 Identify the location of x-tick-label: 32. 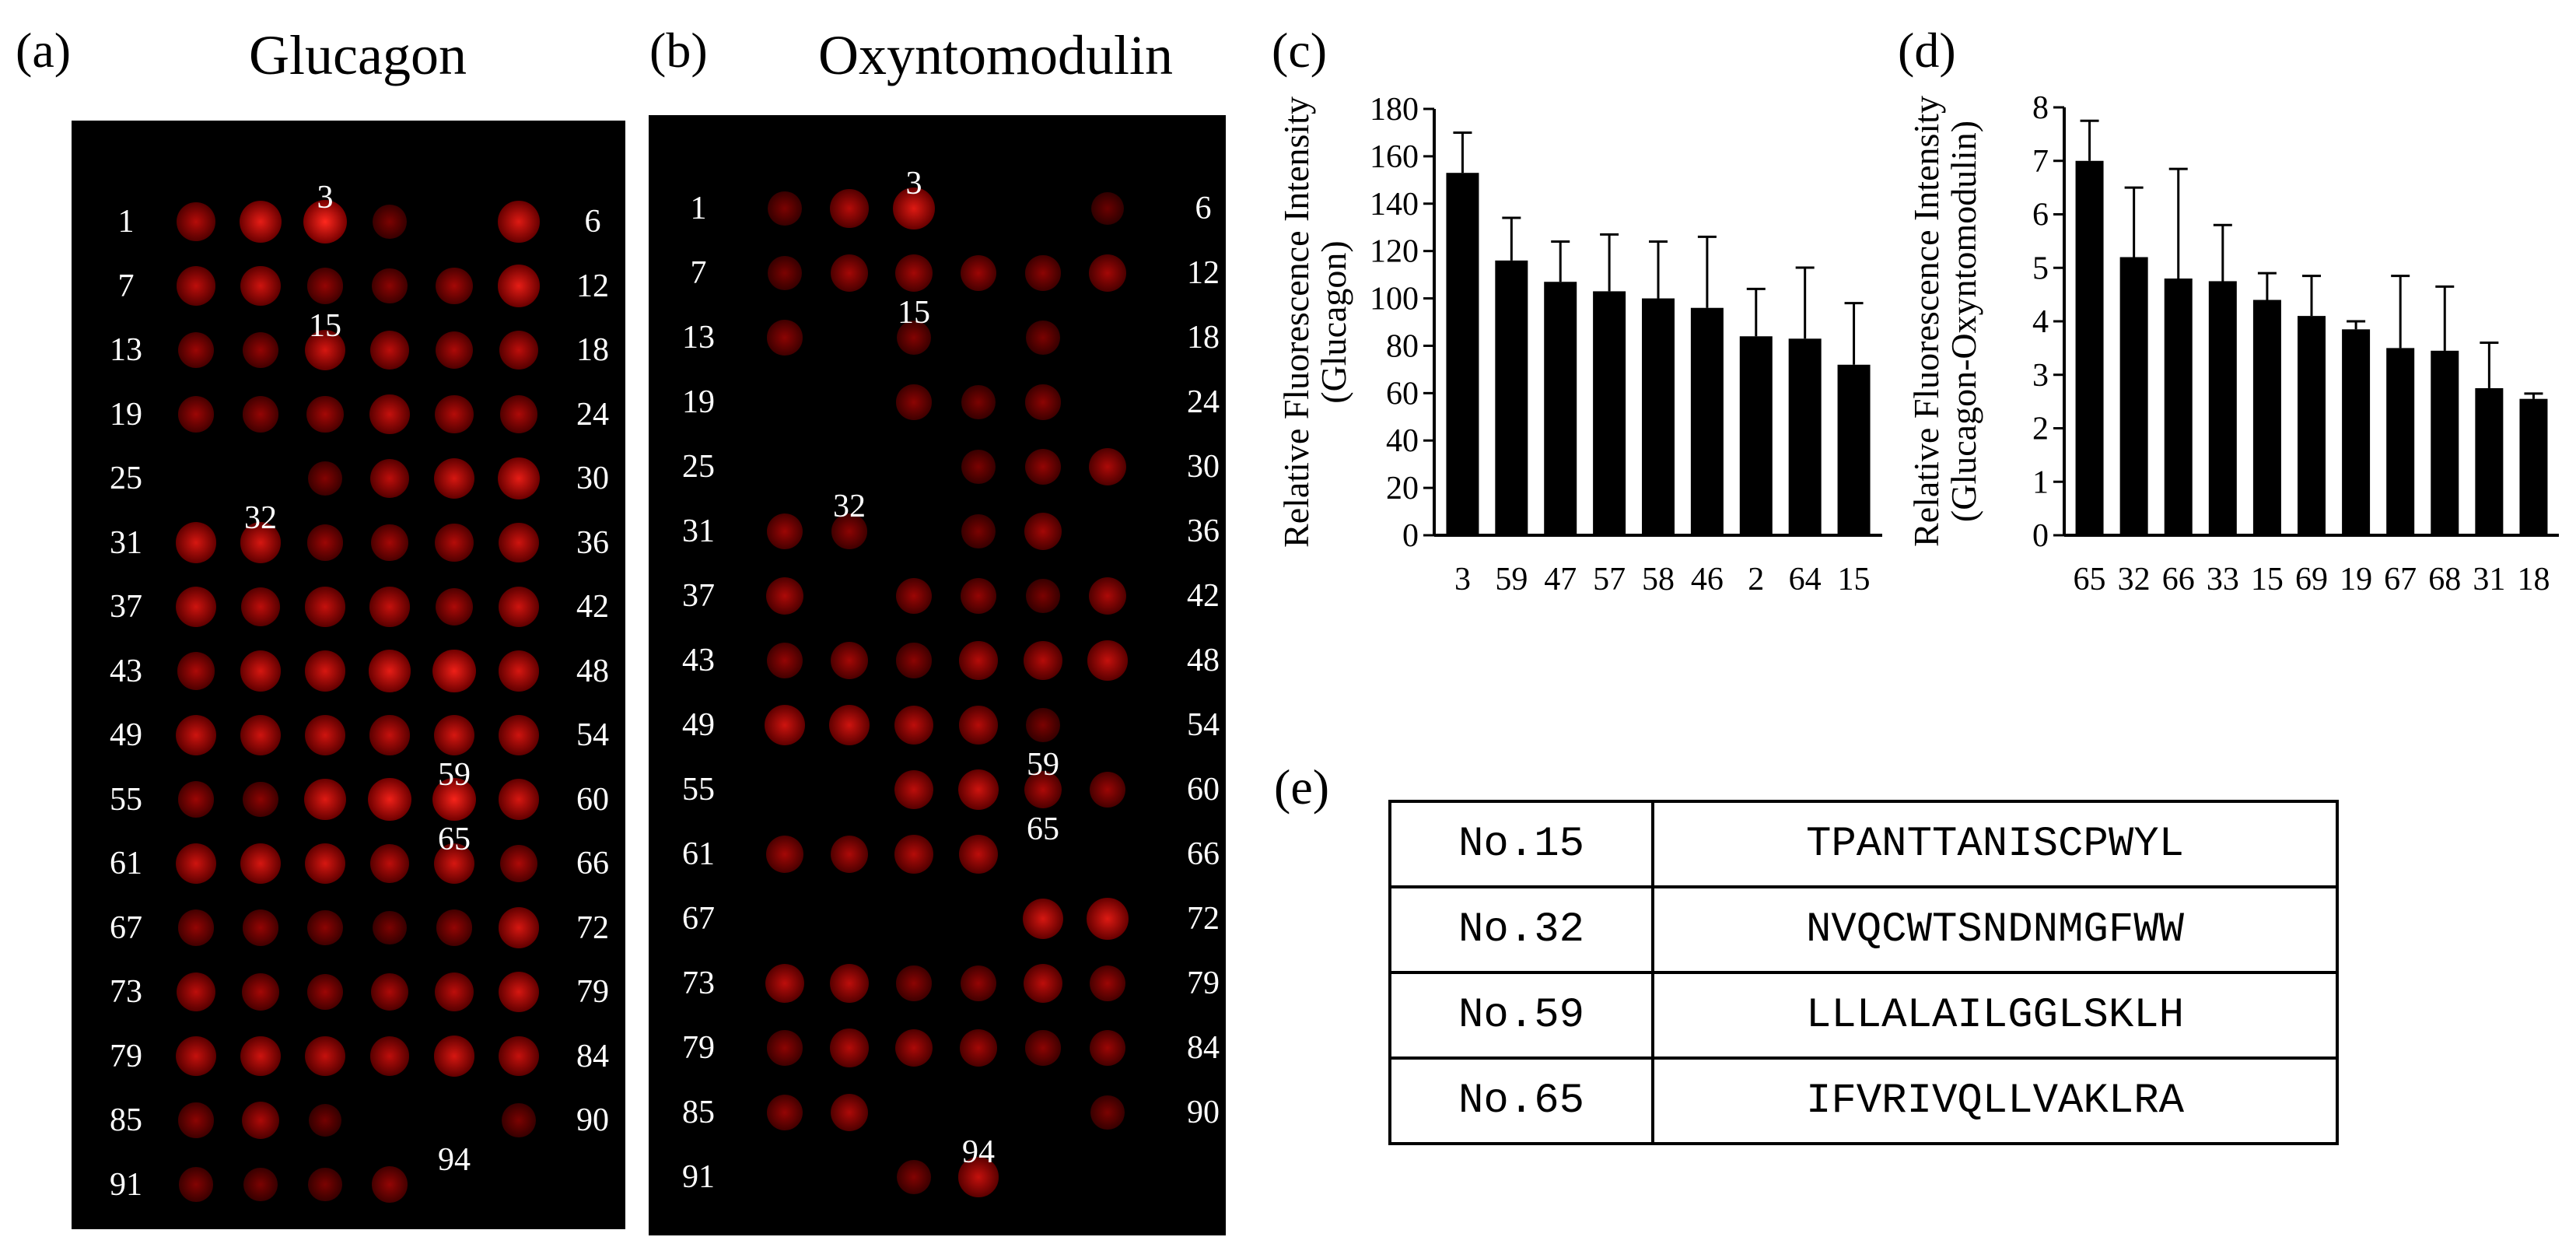
(2135, 580).